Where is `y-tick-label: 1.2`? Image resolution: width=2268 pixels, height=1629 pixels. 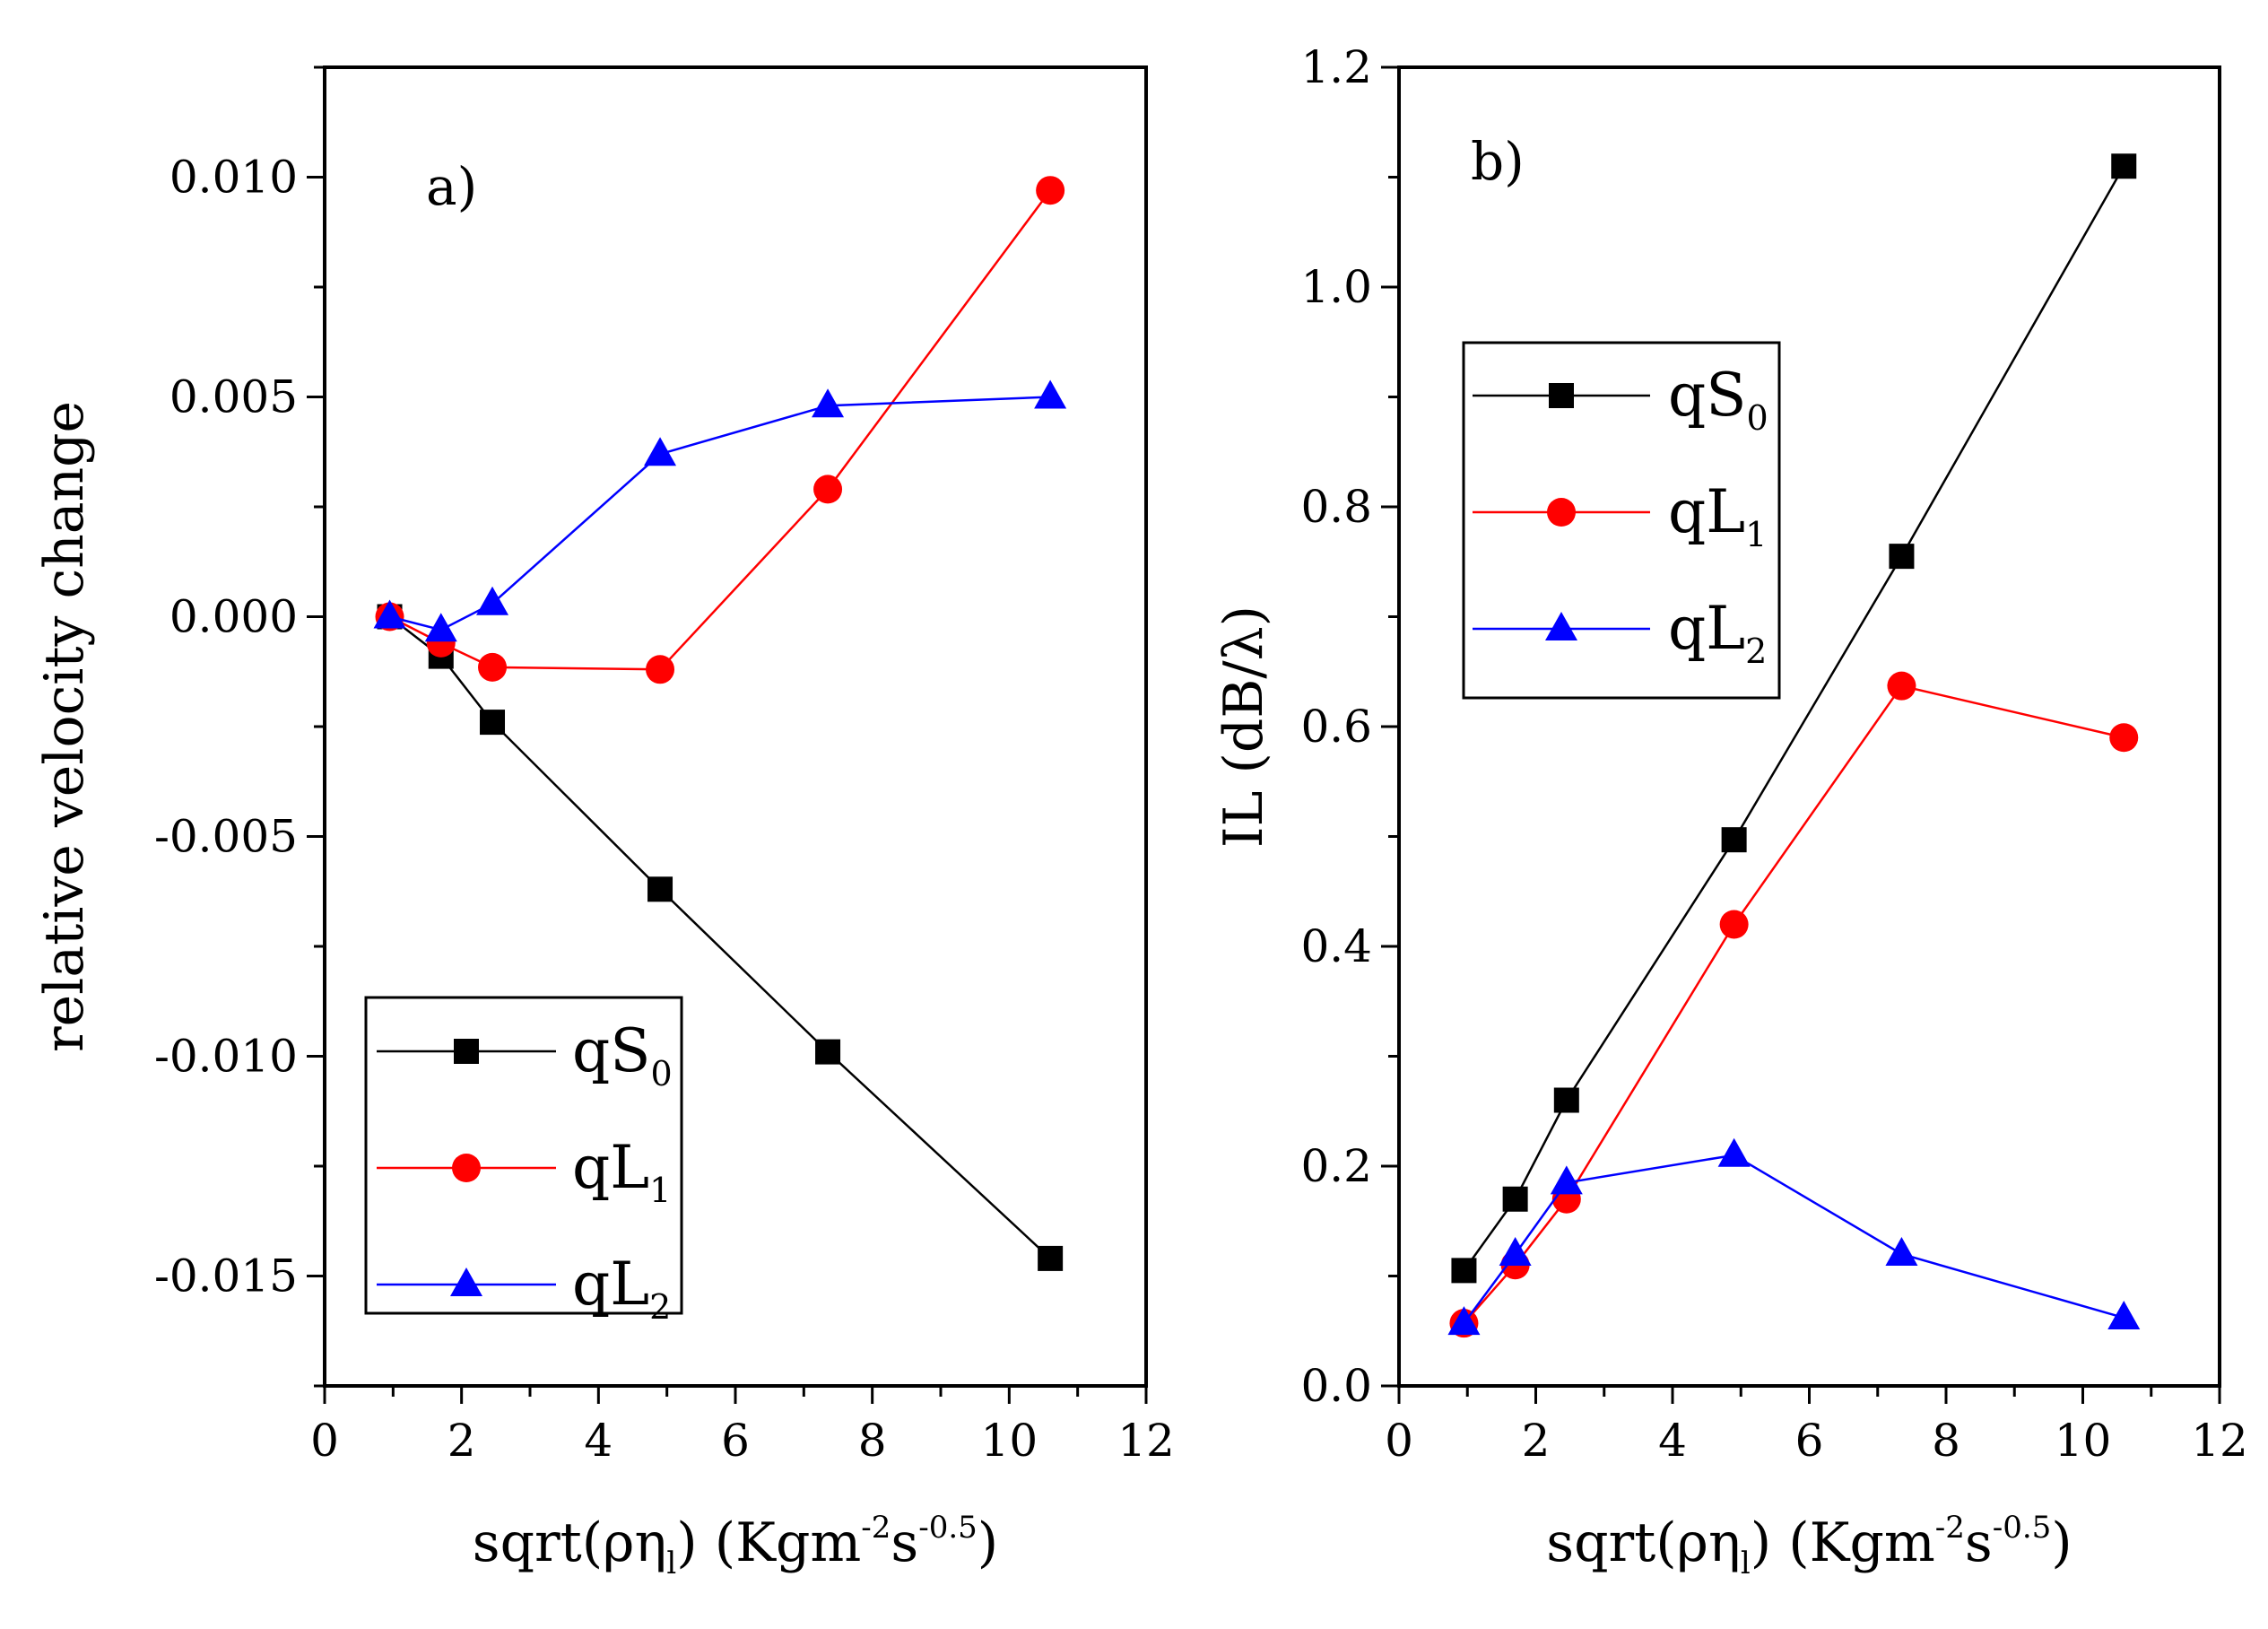
y-tick-label: 1.2 is located at coordinates (1336, 67).